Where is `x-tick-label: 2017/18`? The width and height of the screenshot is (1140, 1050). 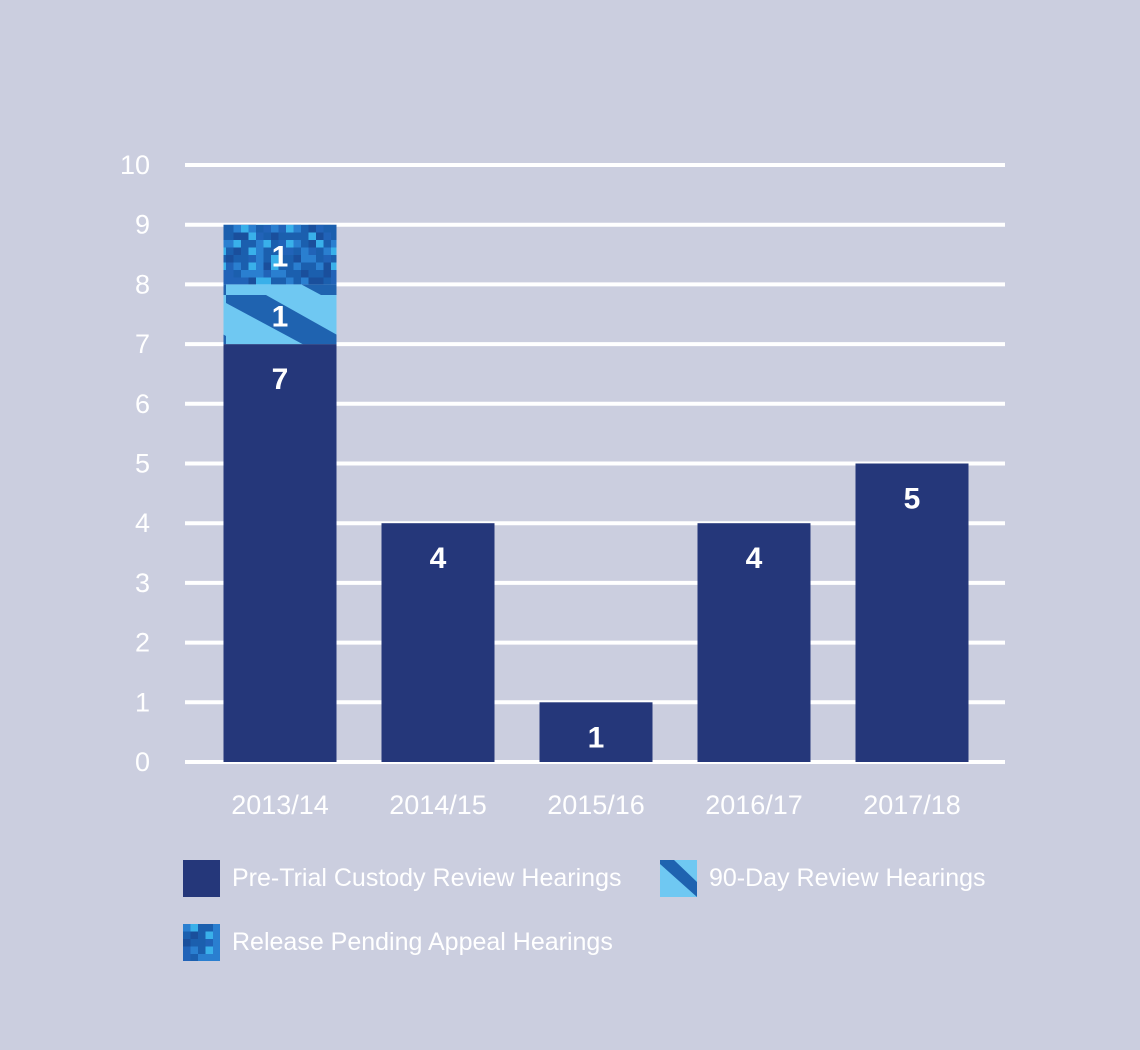 x-tick-label: 2017/18 is located at coordinates (912, 805).